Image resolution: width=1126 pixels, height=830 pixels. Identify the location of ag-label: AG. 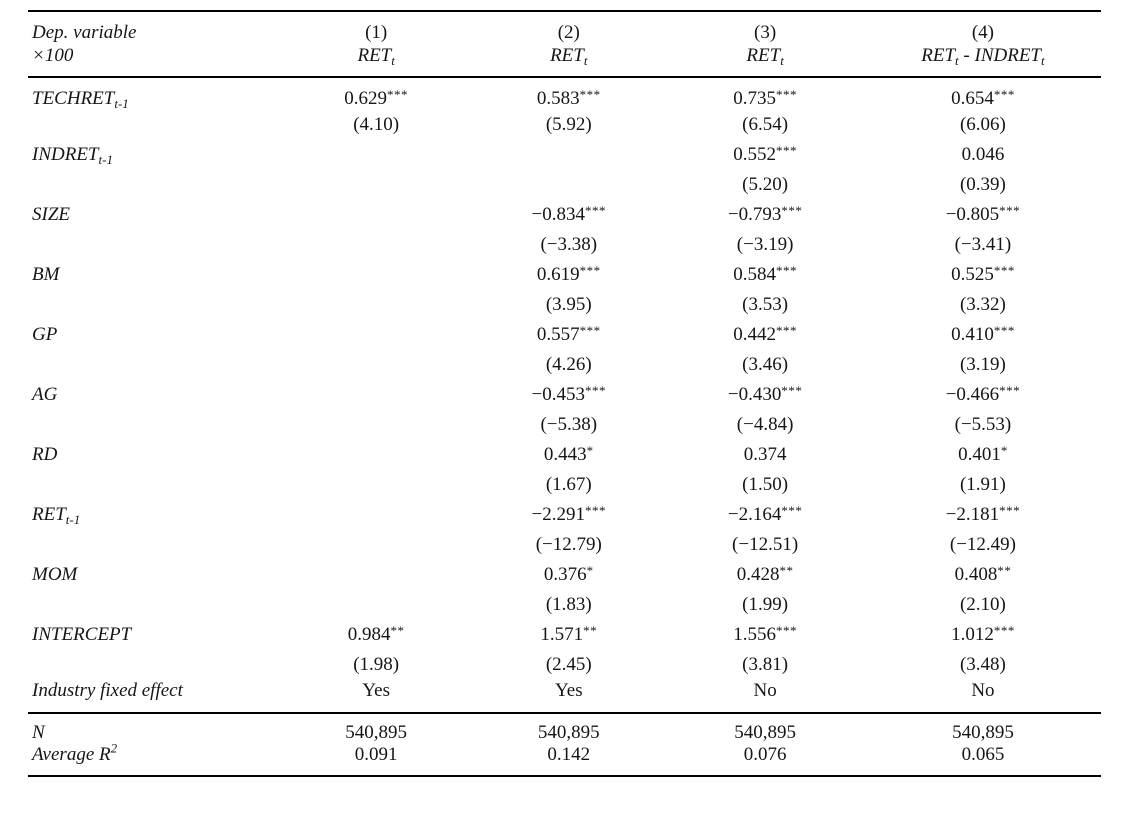
(45, 394).